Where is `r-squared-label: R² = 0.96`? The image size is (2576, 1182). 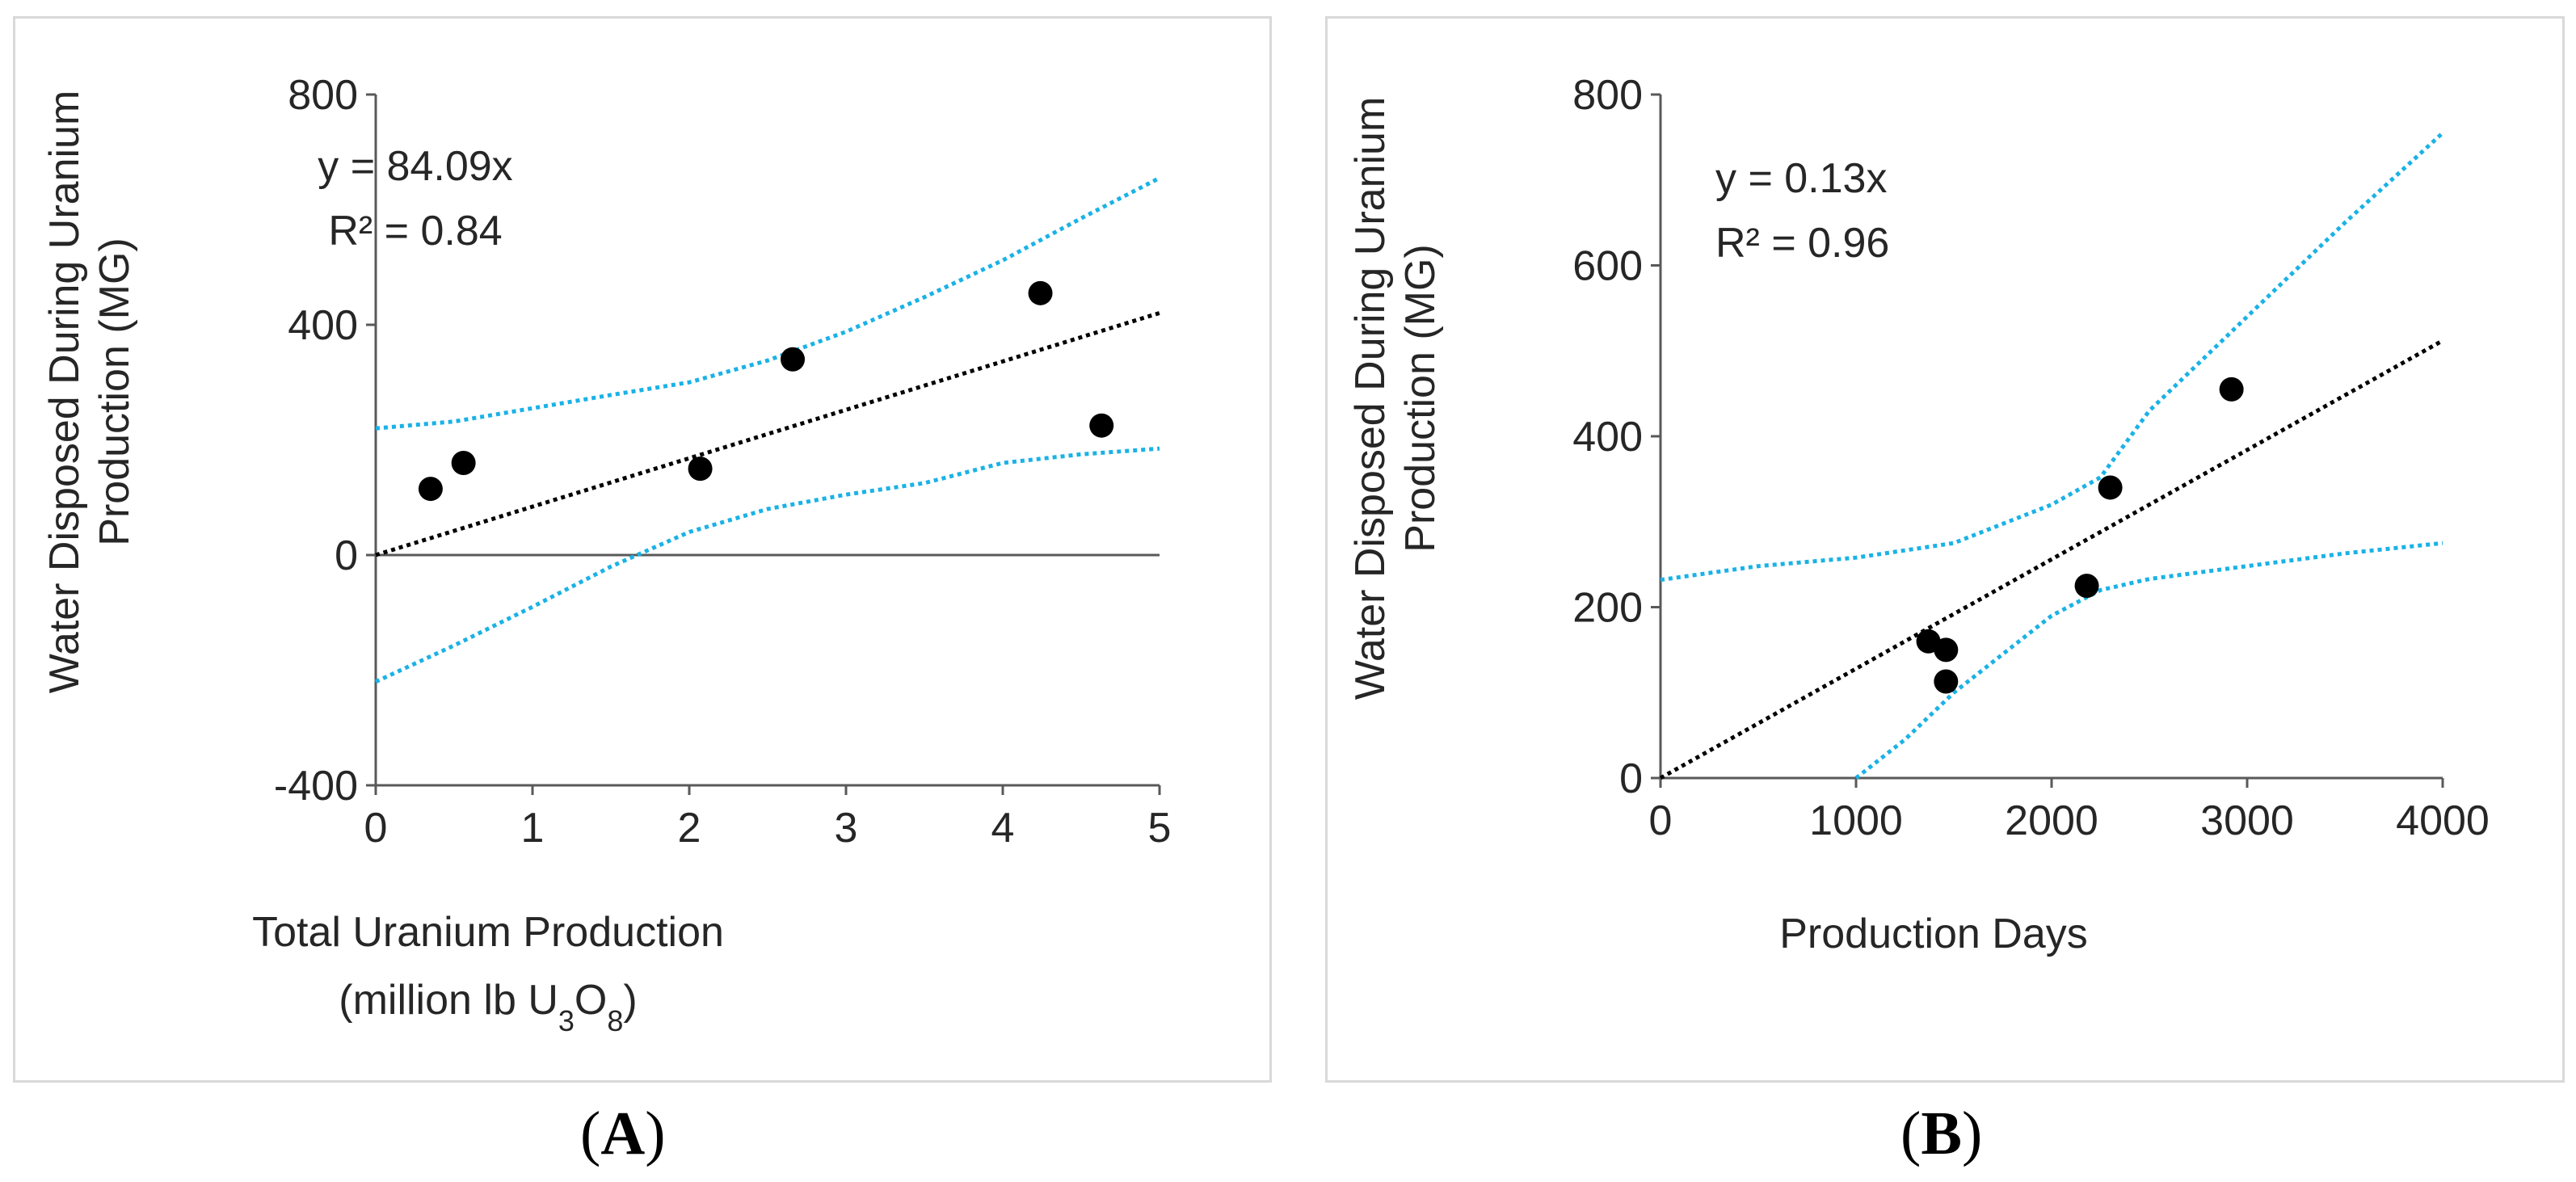
r-squared-label: R² = 0.96 is located at coordinates (1802, 244).